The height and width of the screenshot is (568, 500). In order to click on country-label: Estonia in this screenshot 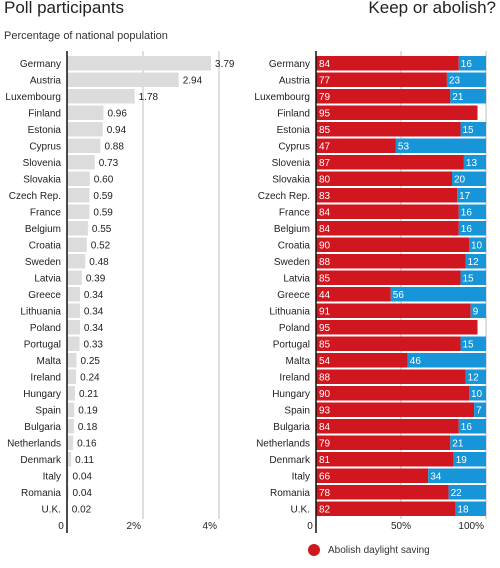, I will do `click(294, 130)`.